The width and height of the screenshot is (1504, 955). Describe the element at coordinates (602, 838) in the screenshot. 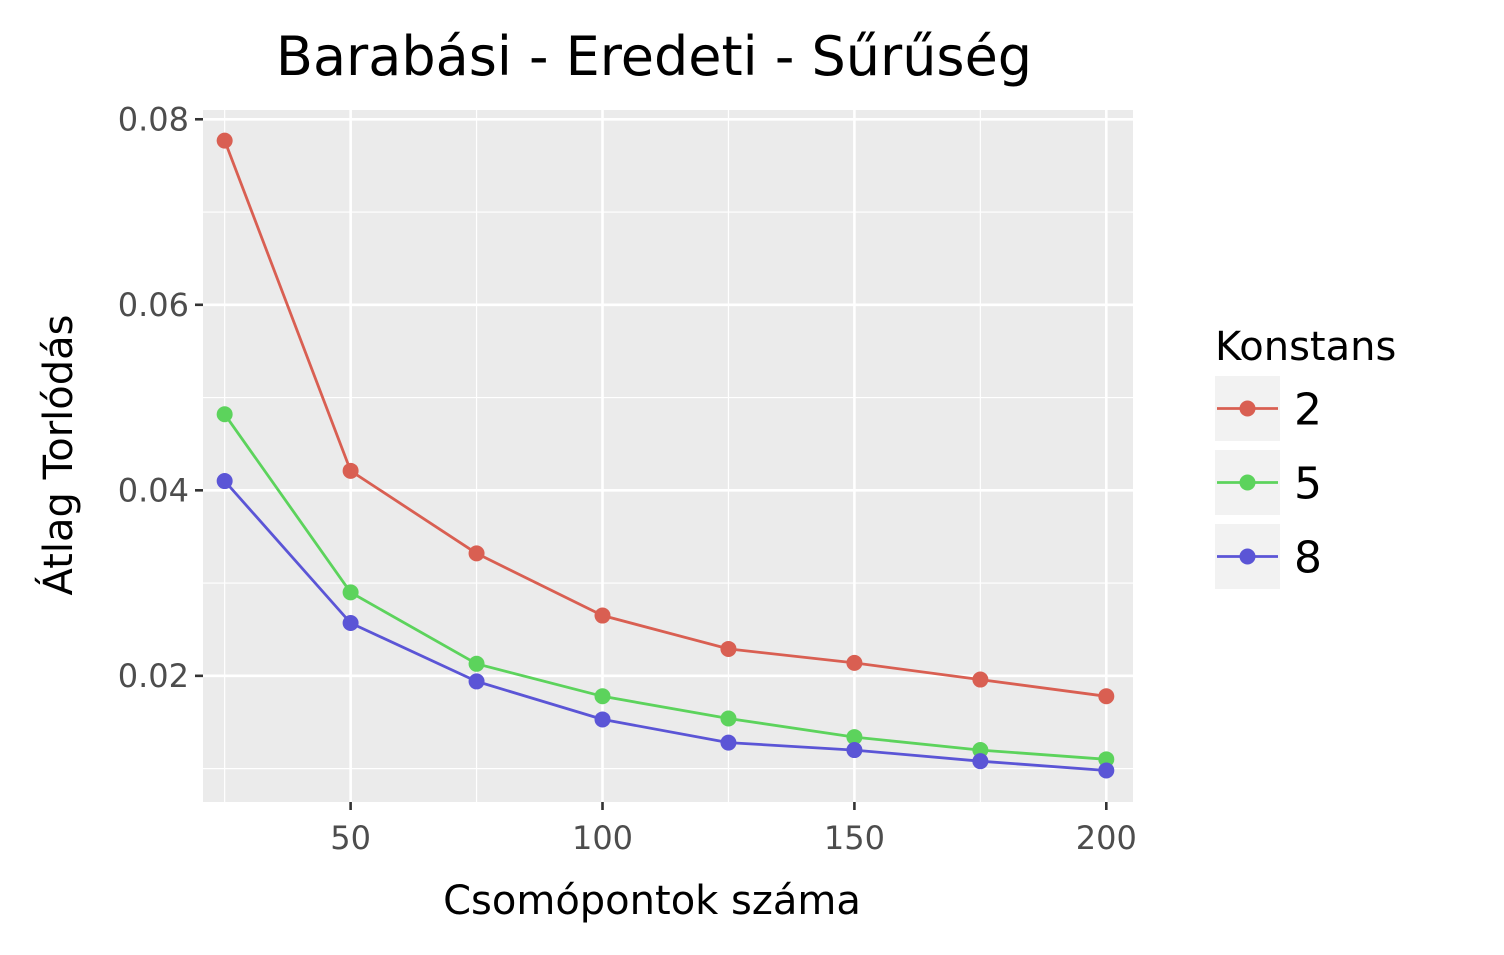

I see `x-tick-label: 100` at that location.